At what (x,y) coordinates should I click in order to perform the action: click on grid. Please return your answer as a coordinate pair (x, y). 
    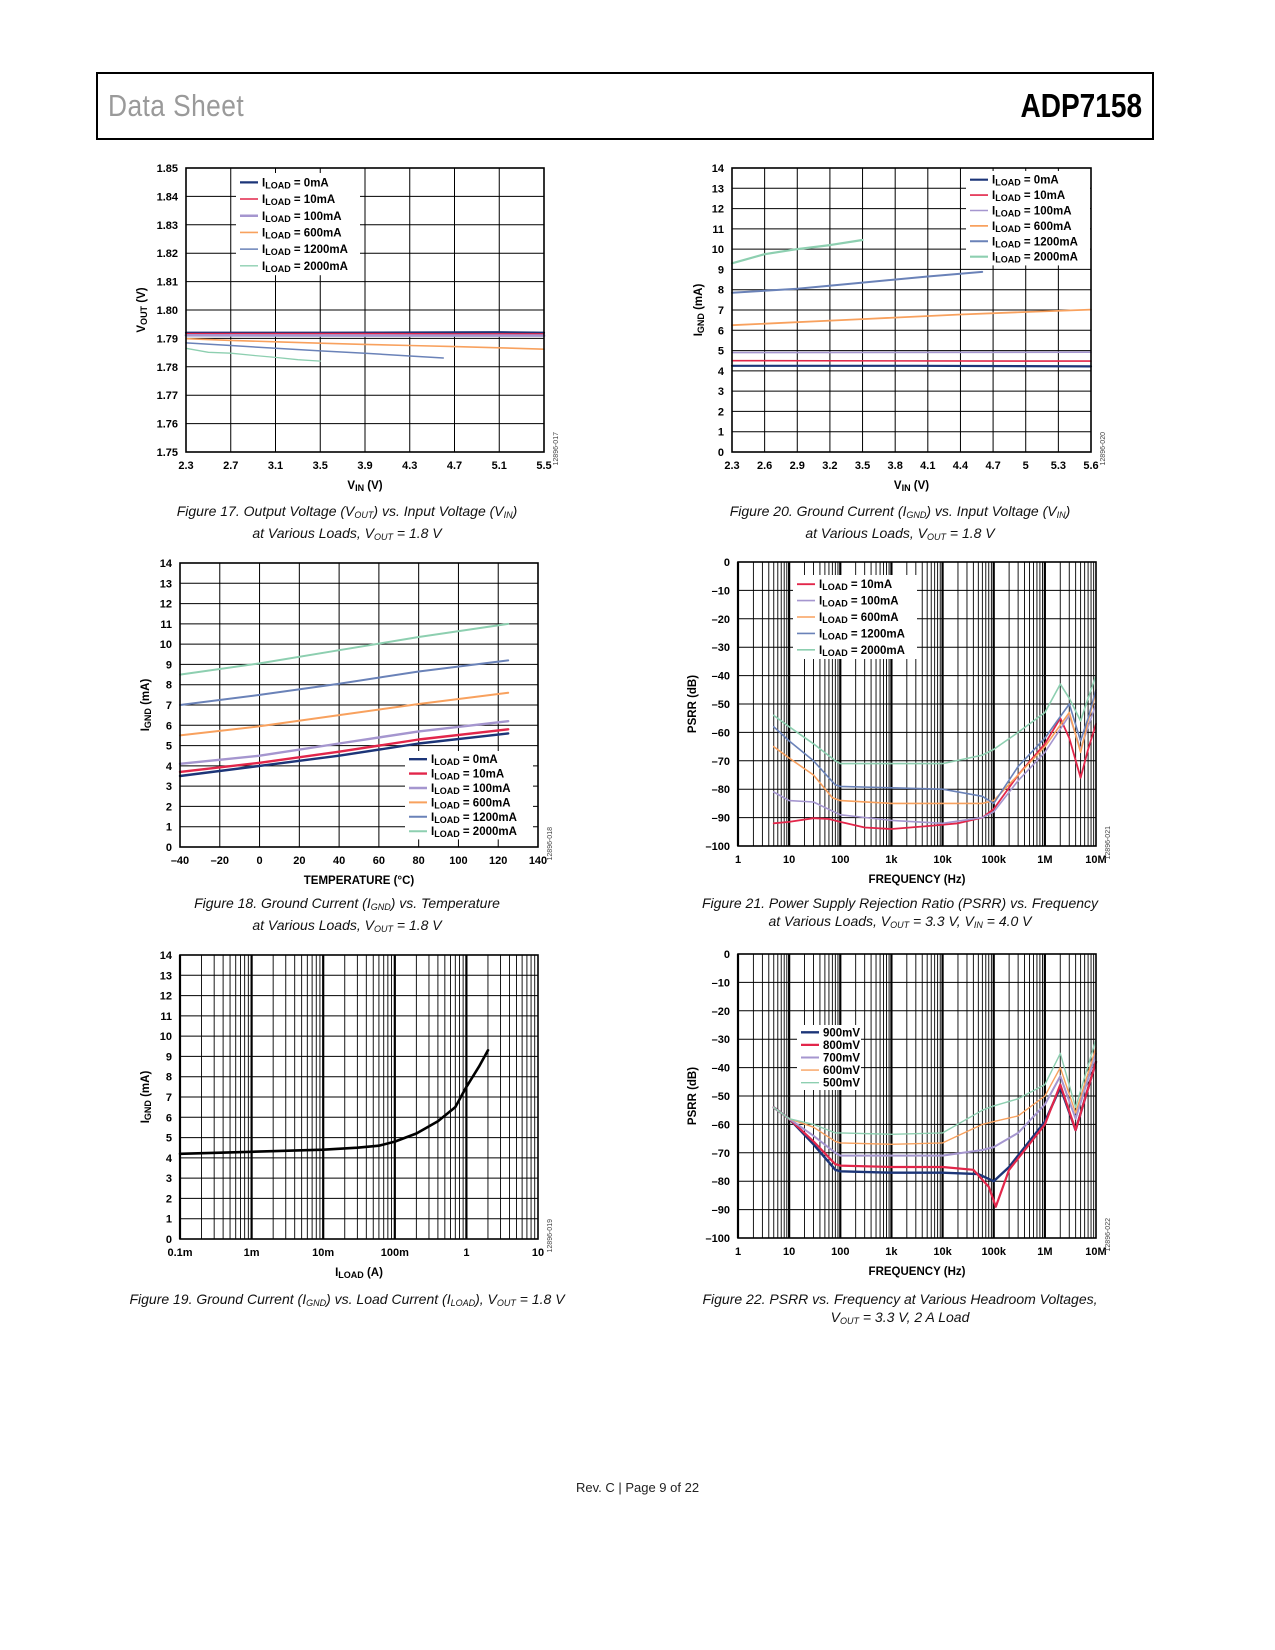
    Looking at the image, I should click on (916, 1096).